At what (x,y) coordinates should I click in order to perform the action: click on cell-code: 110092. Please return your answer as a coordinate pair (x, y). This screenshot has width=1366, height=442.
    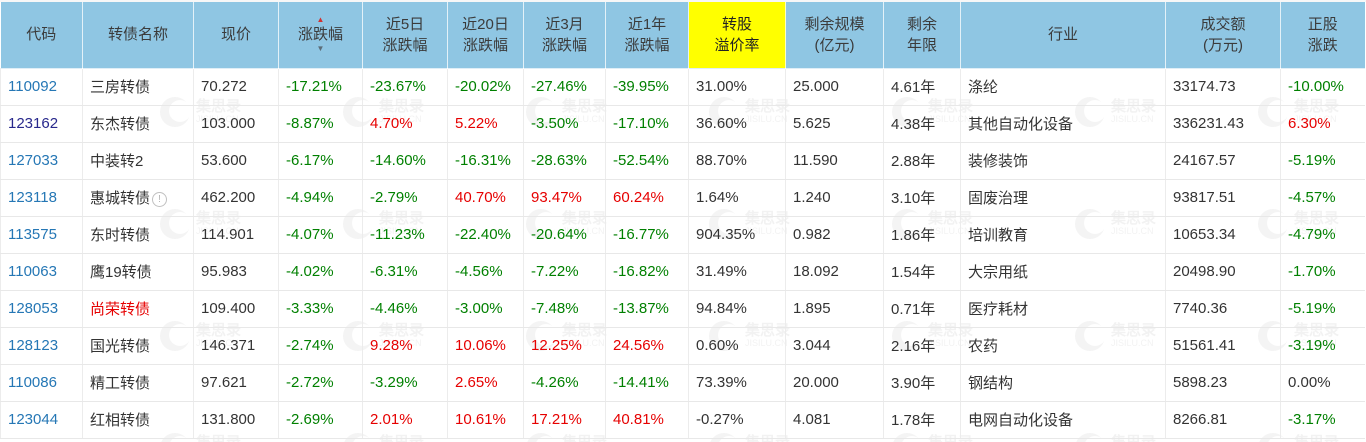
    Looking at the image, I should click on (41, 86).